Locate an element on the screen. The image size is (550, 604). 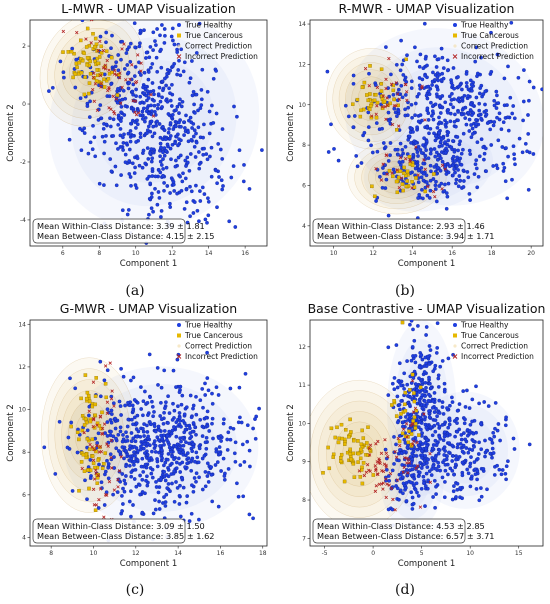
legend-marker is located at coordinates (179, 46).